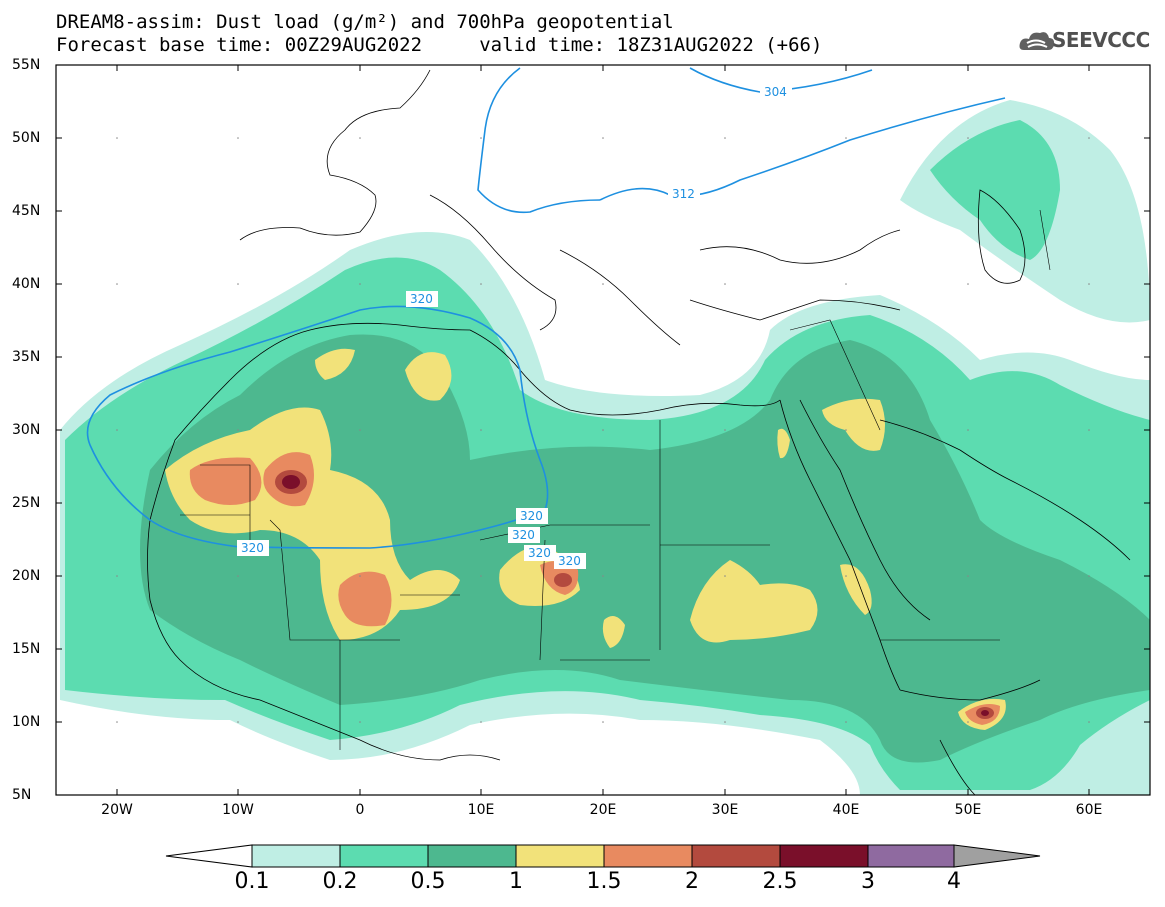 Image resolution: width=1165 pixels, height=907 pixels. Describe the element at coordinates (365, 599) in the screenshot. I see `dust-band-15-niger` at that location.